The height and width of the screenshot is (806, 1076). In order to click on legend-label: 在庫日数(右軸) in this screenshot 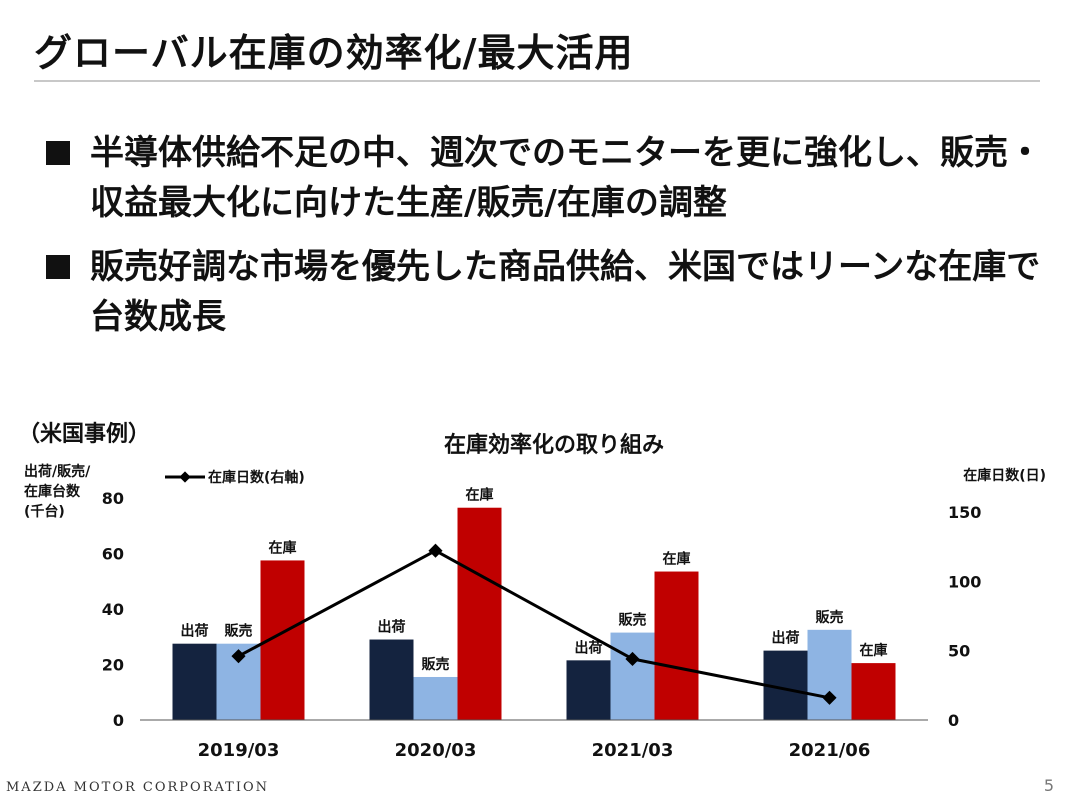, I will do `click(256, 477)`.